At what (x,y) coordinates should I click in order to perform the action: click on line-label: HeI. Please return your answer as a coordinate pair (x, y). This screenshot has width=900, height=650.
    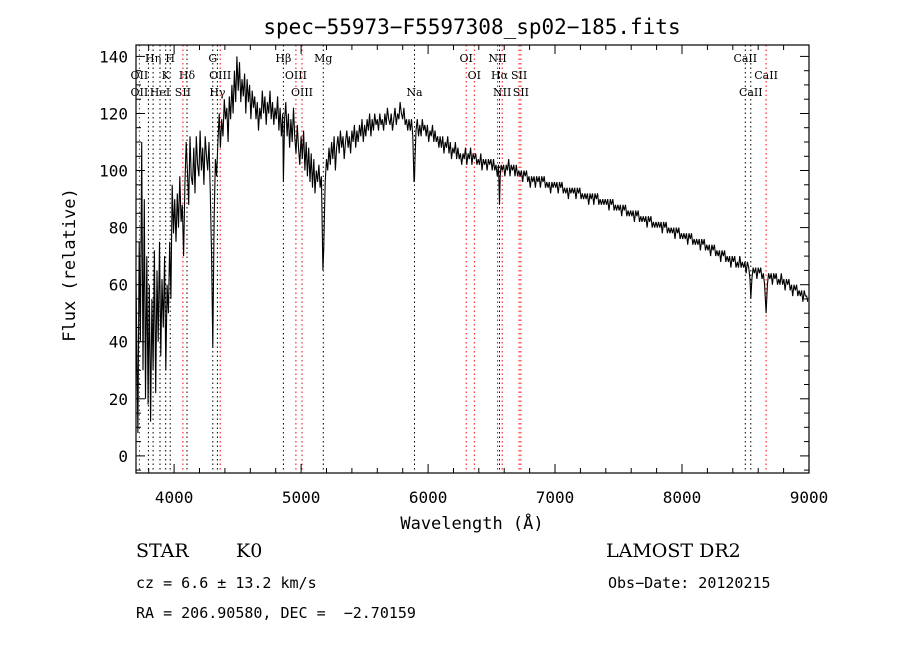
    Looking at the image, I should click on (160, 92).